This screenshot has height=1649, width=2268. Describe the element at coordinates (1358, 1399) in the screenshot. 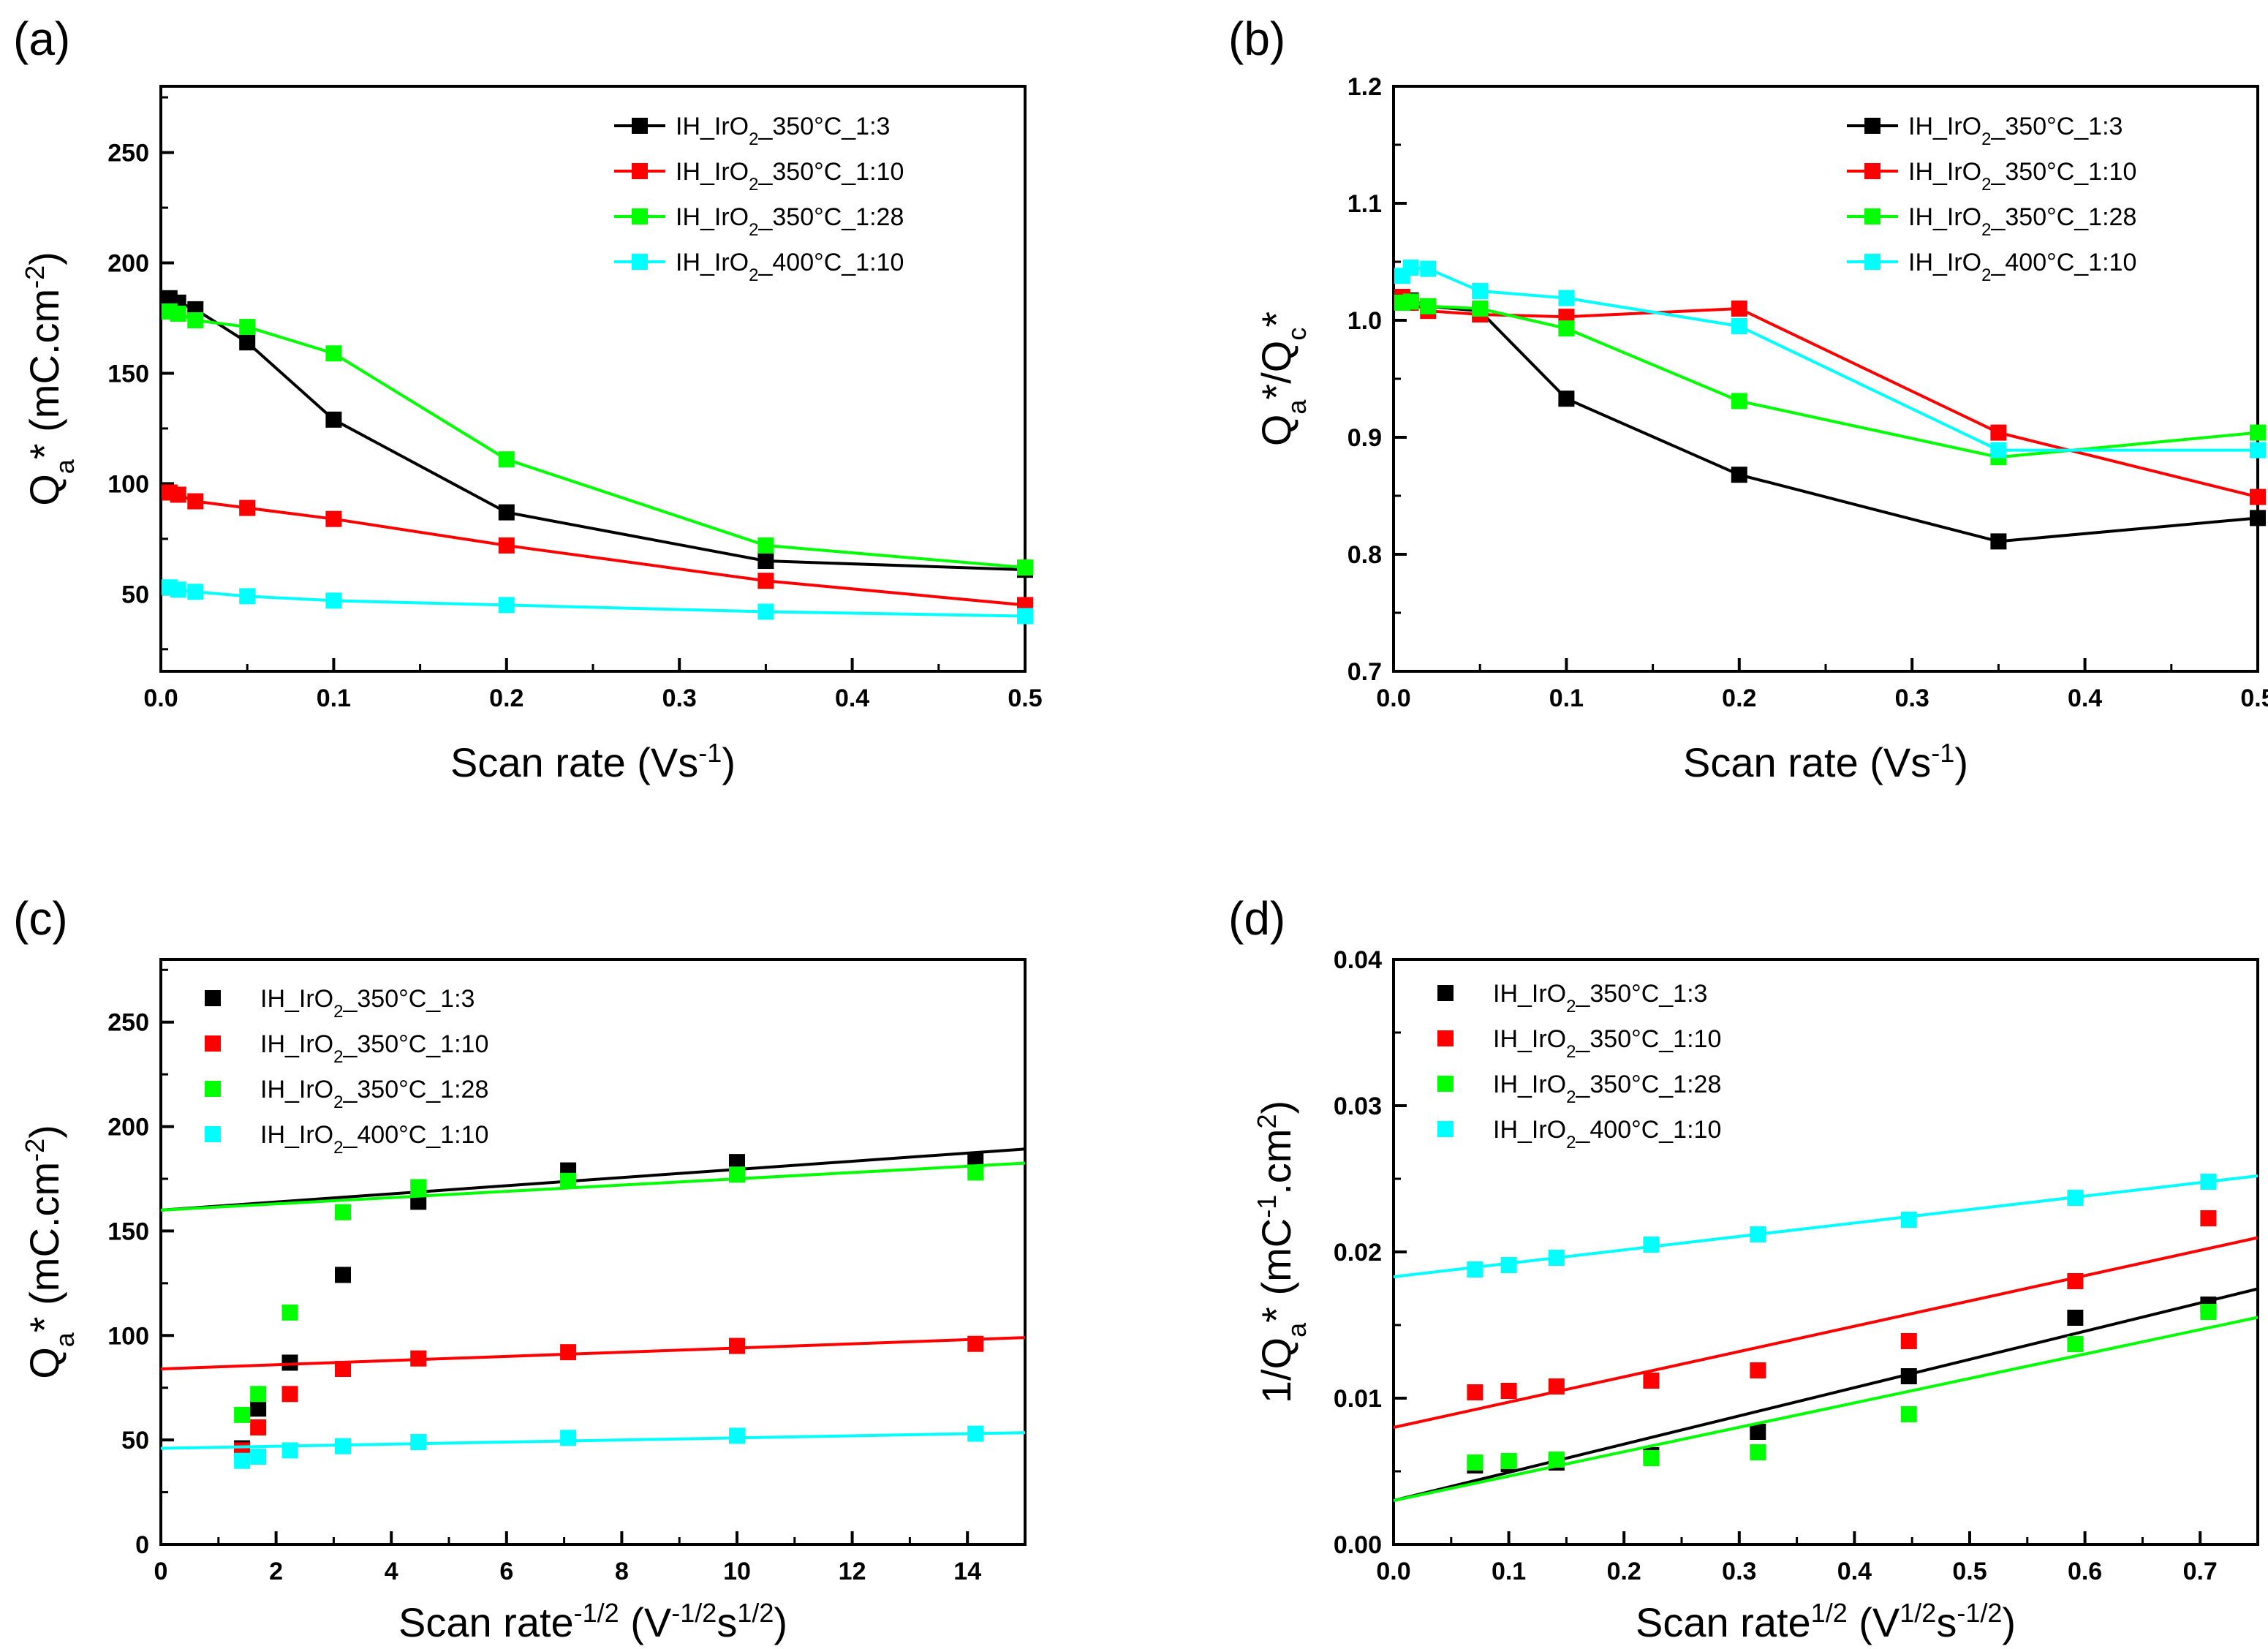

I see `y-tick-label: 0.01` at that location.